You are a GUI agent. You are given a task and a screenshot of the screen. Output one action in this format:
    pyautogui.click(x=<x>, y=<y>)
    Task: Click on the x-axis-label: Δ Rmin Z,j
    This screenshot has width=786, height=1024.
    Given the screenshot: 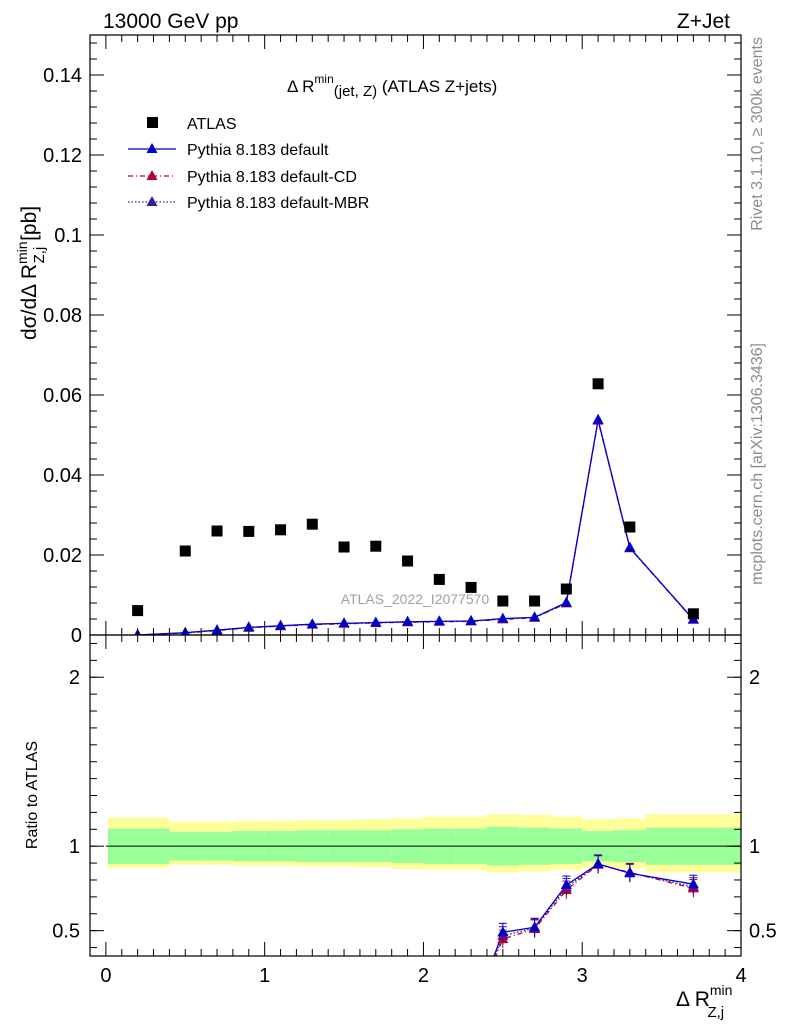 What is the action you would take?
    pyautogui.click(x=704, y=1001)
    